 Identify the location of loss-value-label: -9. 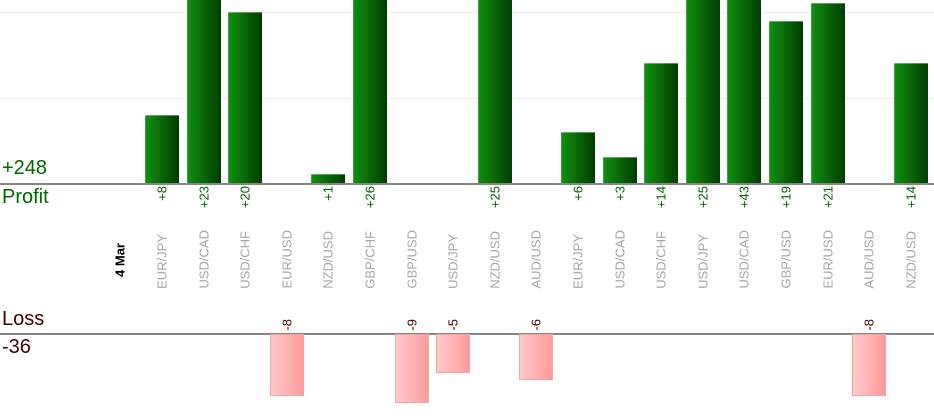
(412, 325).